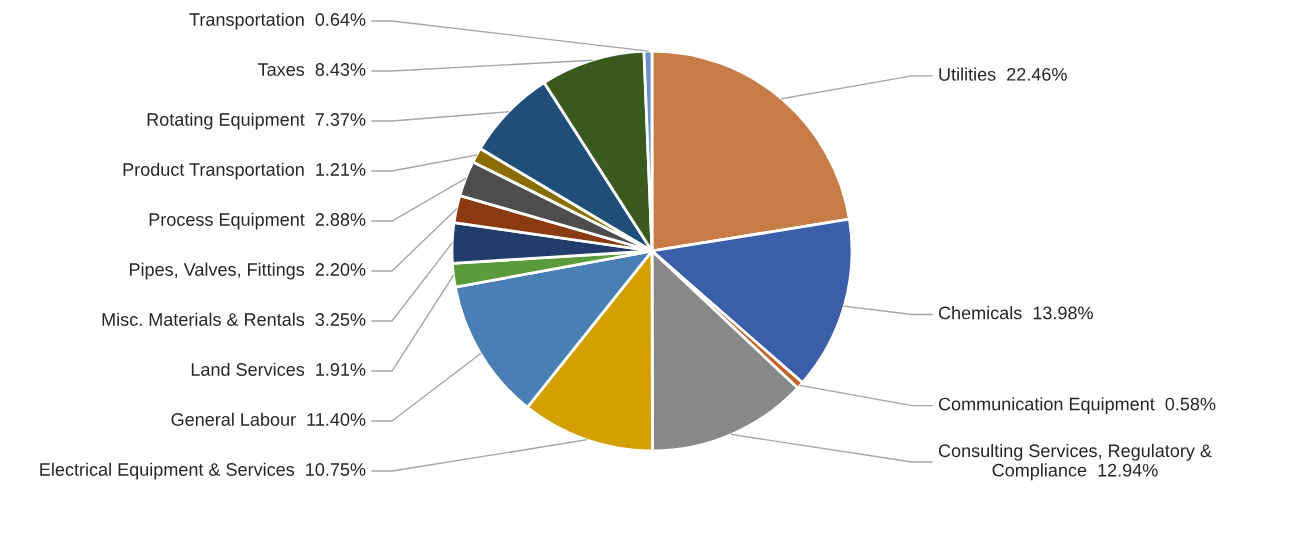 The height and width of the screenshot is (540, 1294). What do you see at coordinates (268, 419) in the screenshot?
I see `slice-label: General Labour 11.40%` at bounding box center [268, 419].